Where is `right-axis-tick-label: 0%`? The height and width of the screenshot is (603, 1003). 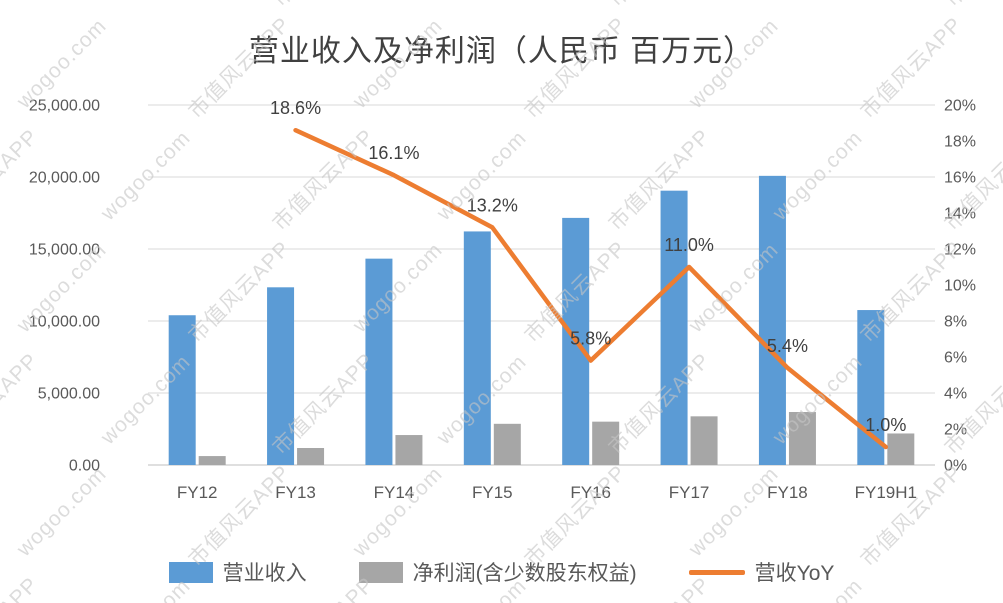 right-axis-tick-label: 0% is located at coordinates (955, 466).